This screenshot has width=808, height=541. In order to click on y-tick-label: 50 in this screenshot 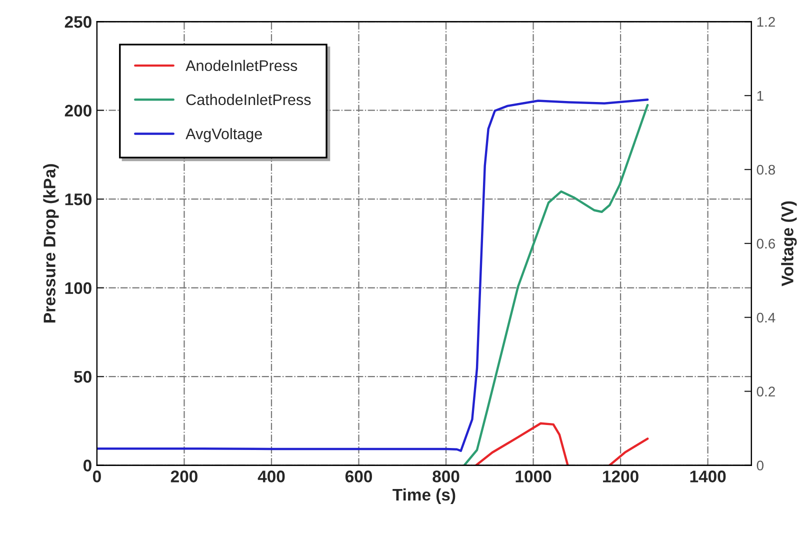, I will do `click(83, 376)`.